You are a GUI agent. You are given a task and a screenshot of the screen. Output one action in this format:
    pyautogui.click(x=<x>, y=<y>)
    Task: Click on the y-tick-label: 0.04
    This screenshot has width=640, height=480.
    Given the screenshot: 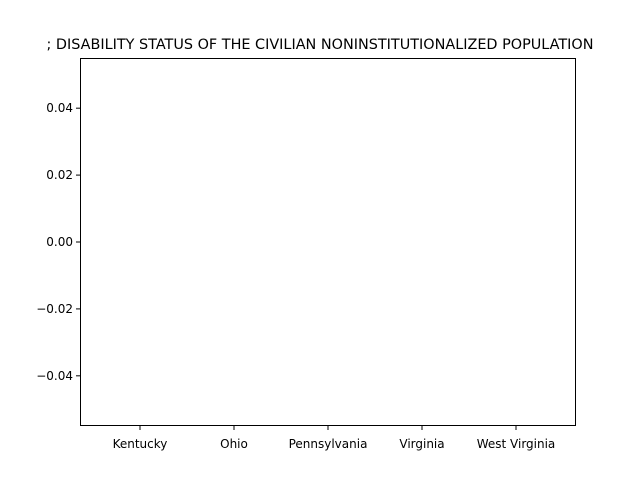 What is the action you would take?
    pyautogui.click(x=59, y=108)
    